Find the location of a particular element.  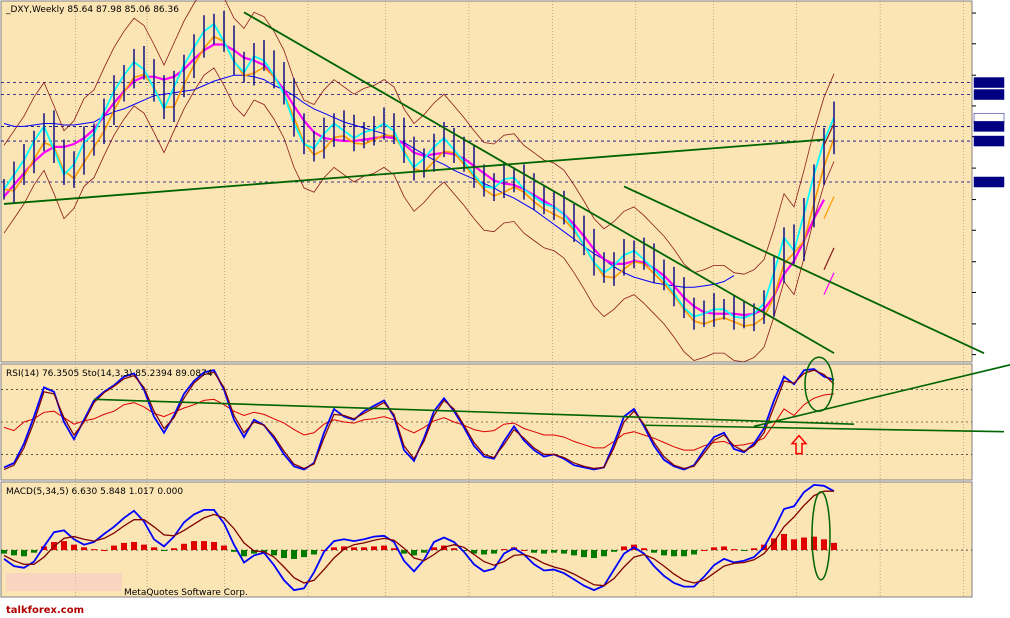

watermark-logo is located at coordinates (64, 582).